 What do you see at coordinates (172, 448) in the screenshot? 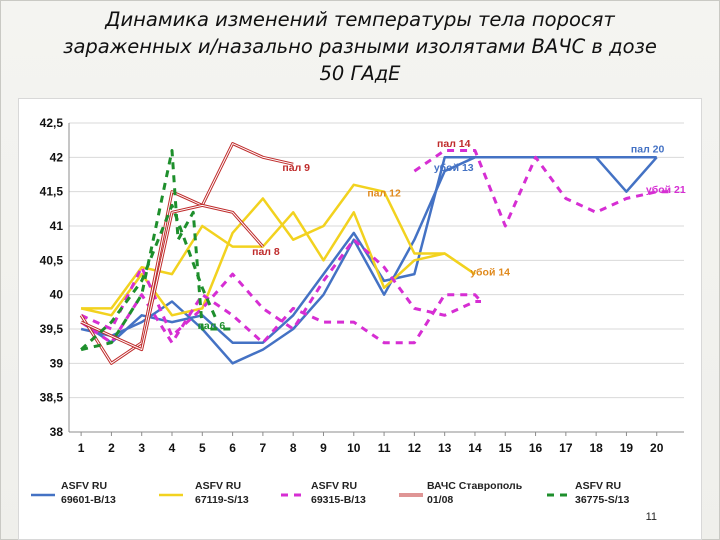
I see `x-tick-label: 4` at bounding box center [172, 448].